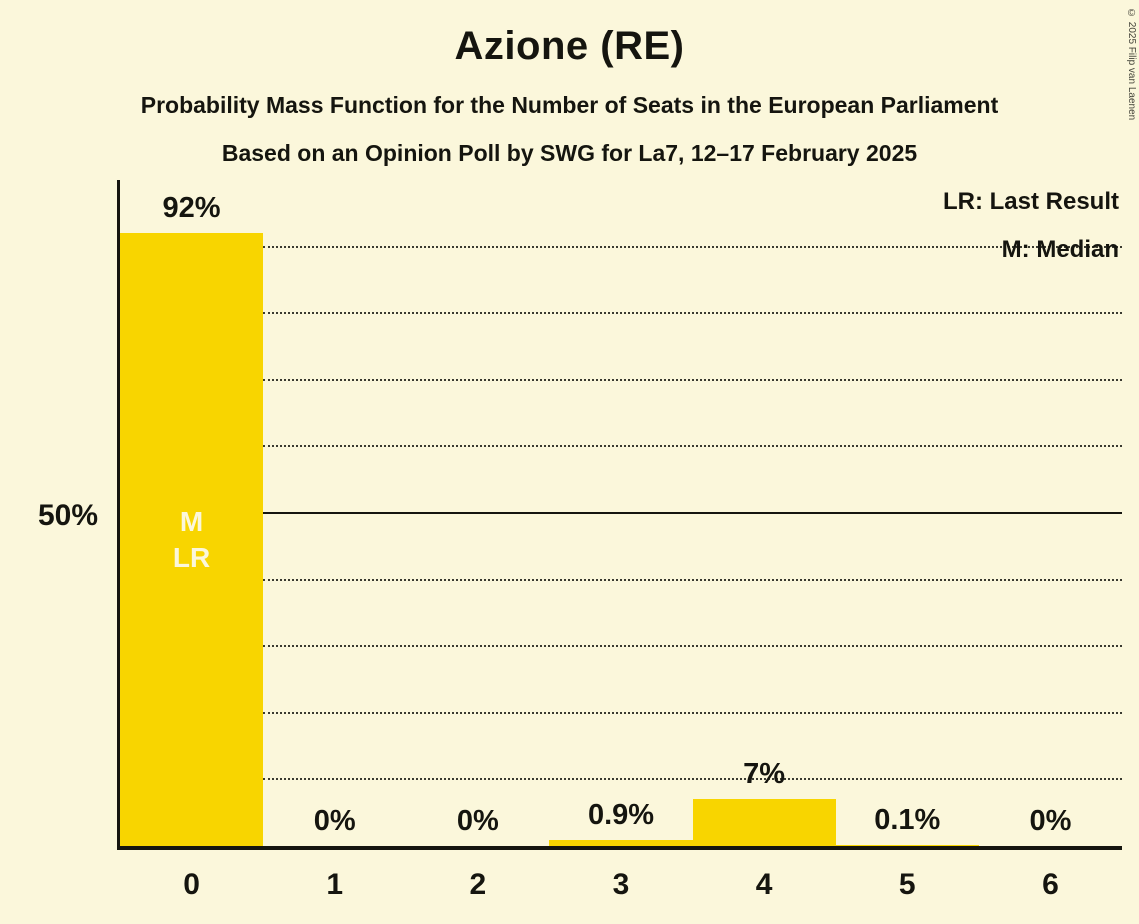 This screenshot has height=924, width=1139. Describe the element at coordinates (621, 884) in the screenshot. I see `x-tick-label-3: 3` at that location.